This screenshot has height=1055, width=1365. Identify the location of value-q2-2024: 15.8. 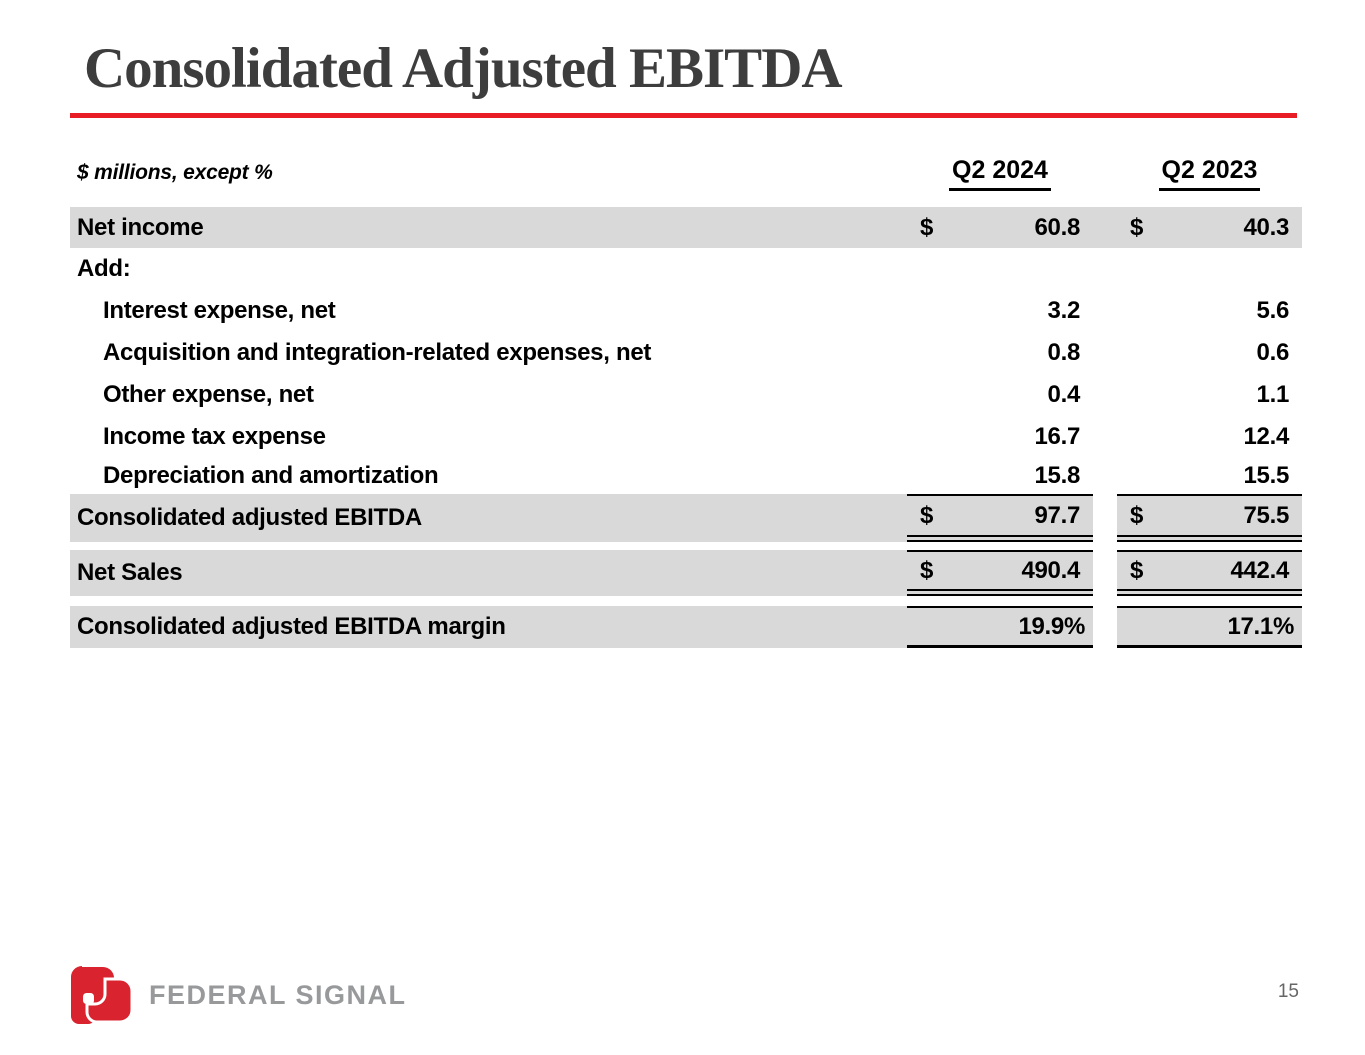
(1000, 476).